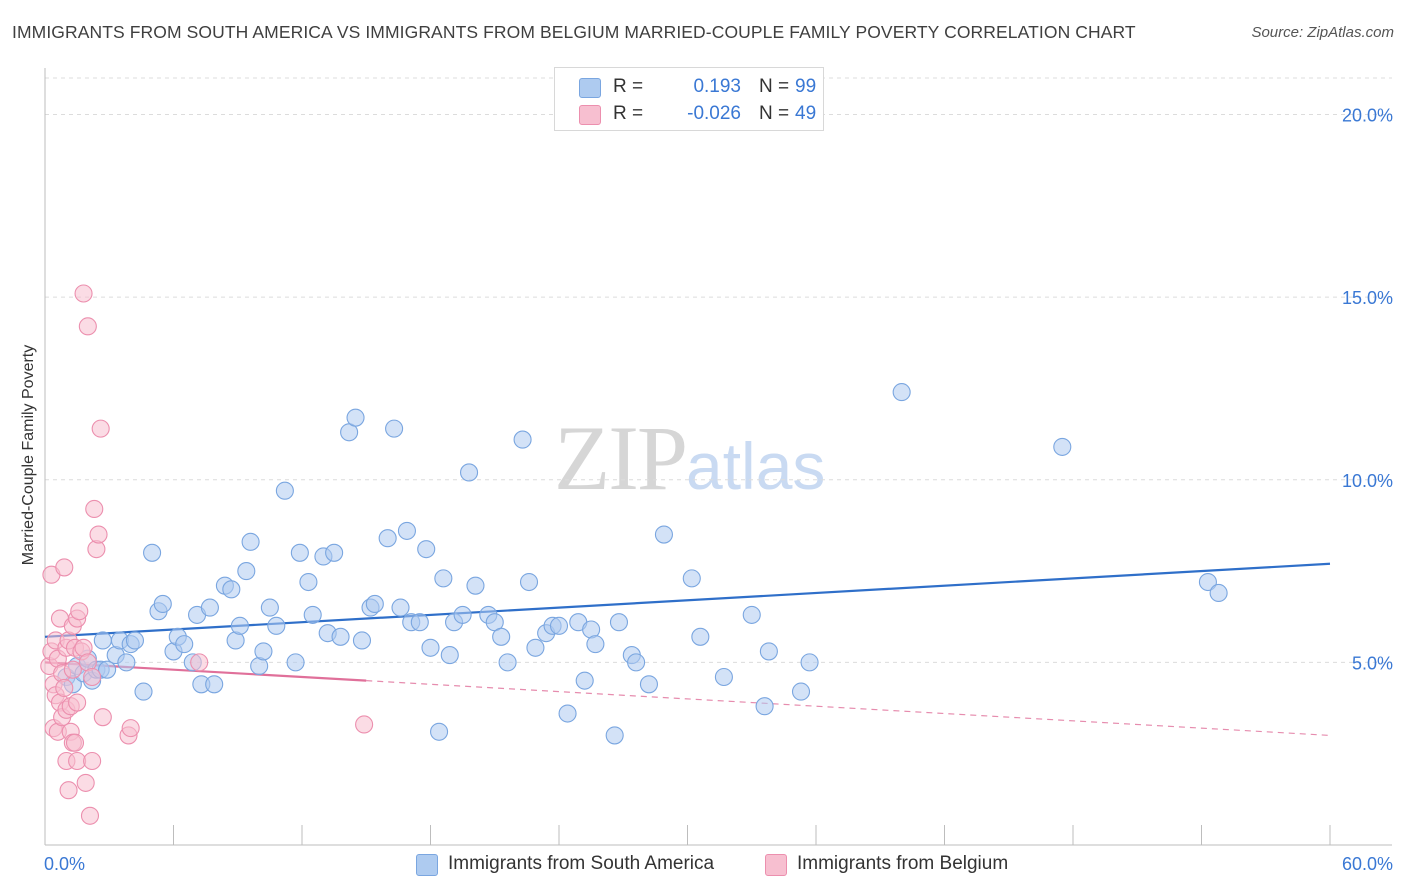 This screenshot has width=1406, height=892. What do you see at coordinates (64, 864) in the screenshot?
I see `x-tick-label: 0.0%` at bounding box center [64, 864].